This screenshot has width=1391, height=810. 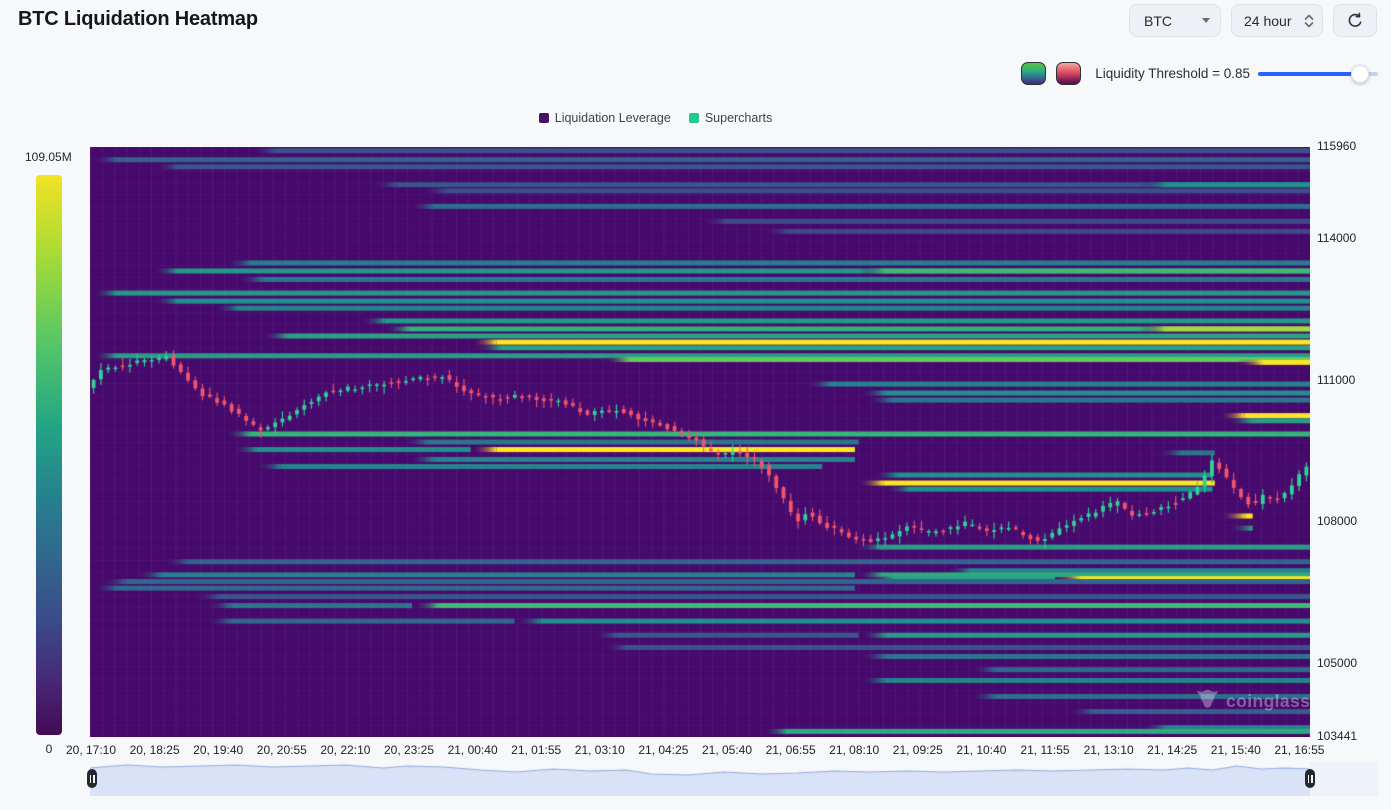 I want to click on x-axis-label: 21, 00:40, so click(x=472, y=750).